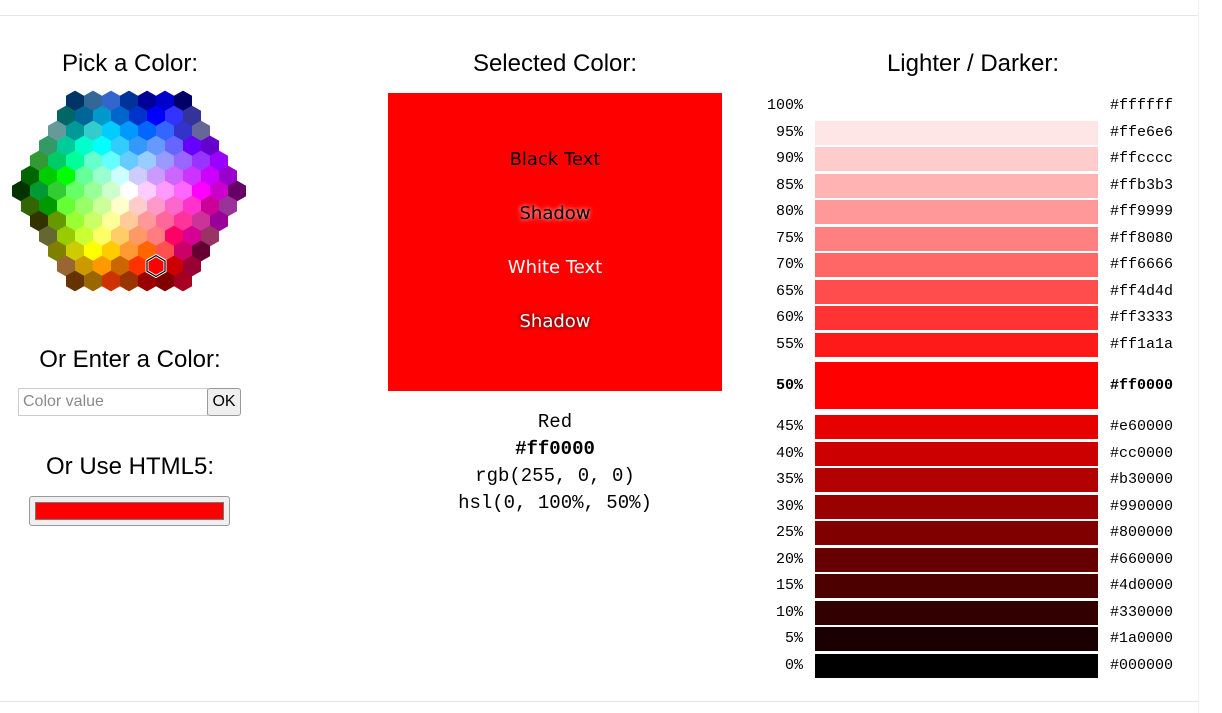 This screenshot has height=713, width=1222. I want to click on shade-row: 55% #ff1a1a, so click(973, 344).